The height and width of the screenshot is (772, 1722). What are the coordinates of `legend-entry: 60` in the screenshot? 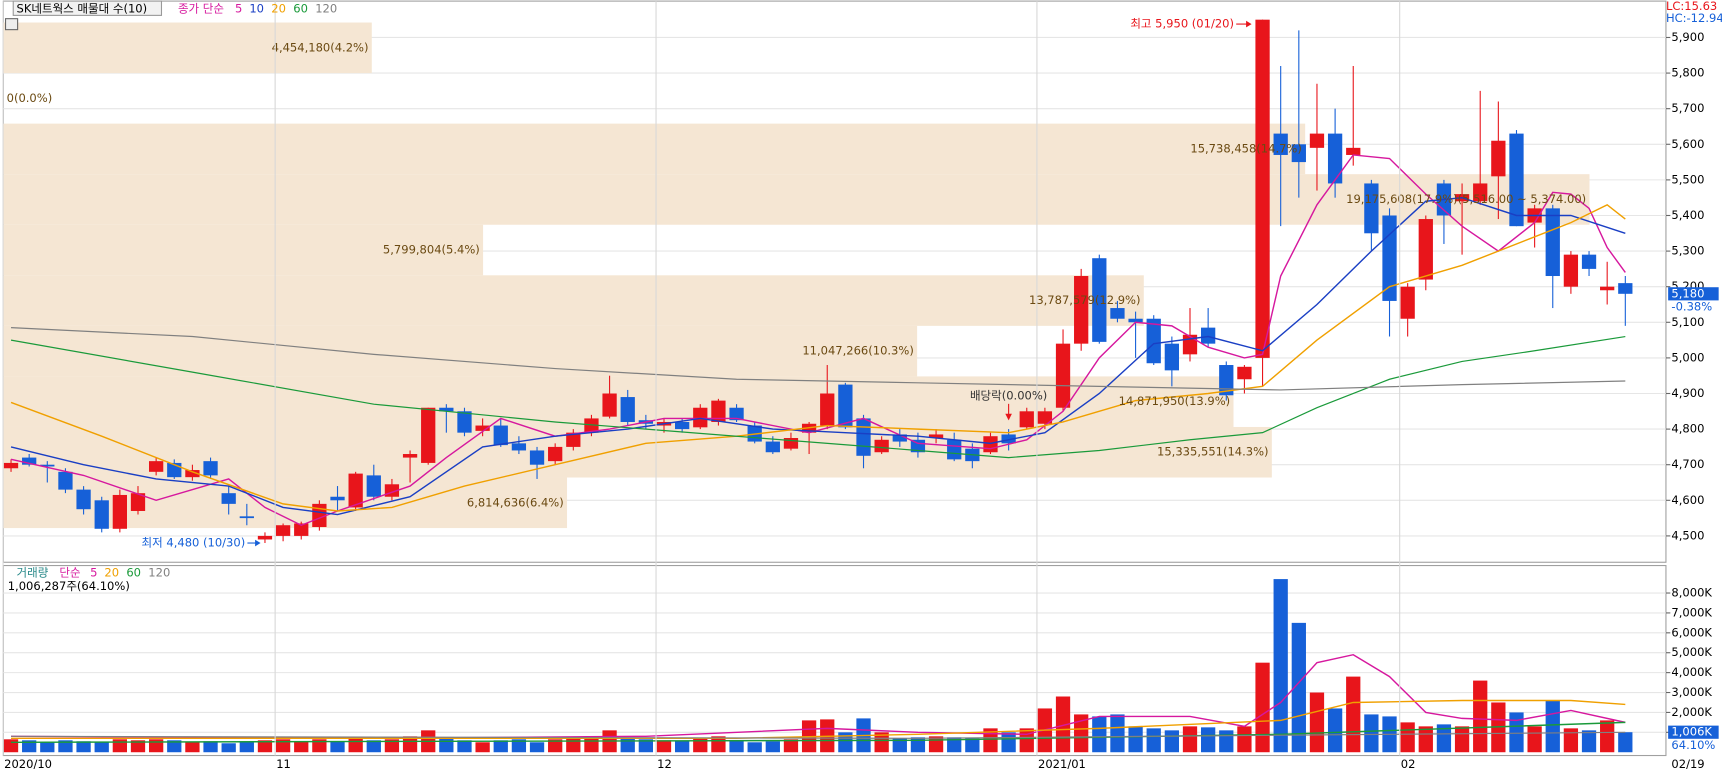 It's located at (133, 573).